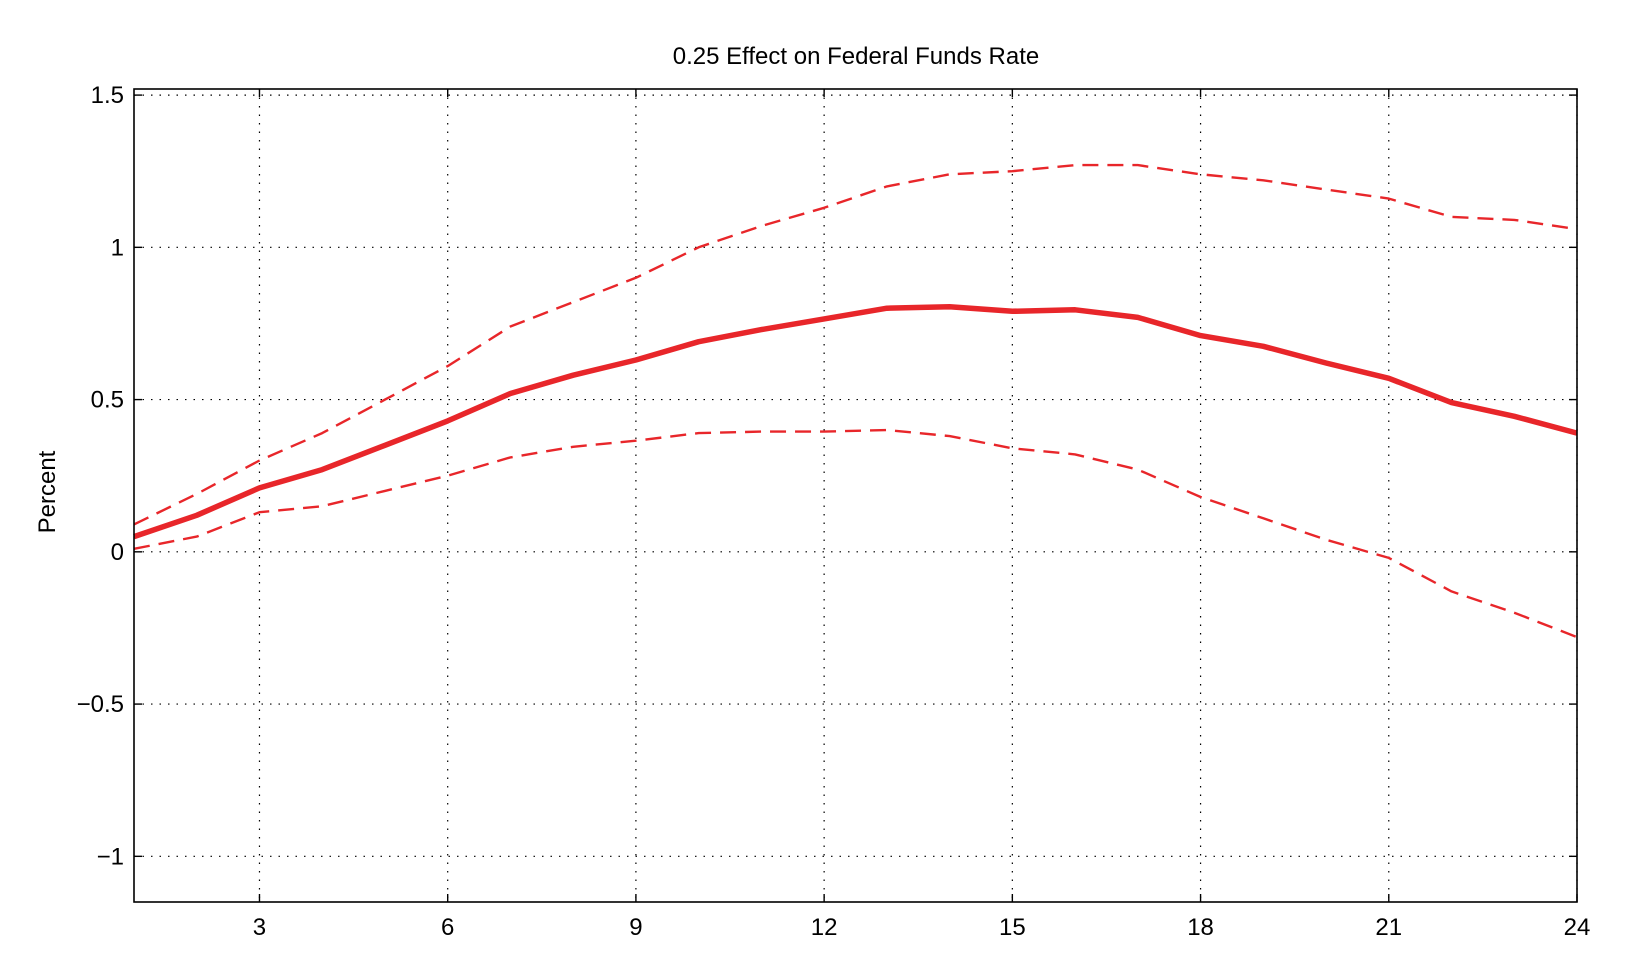  What do you see at coordinates (1200, 927) in the screenshot?
I see `x-tick-label: 18` at bounding box center [1200, 927].